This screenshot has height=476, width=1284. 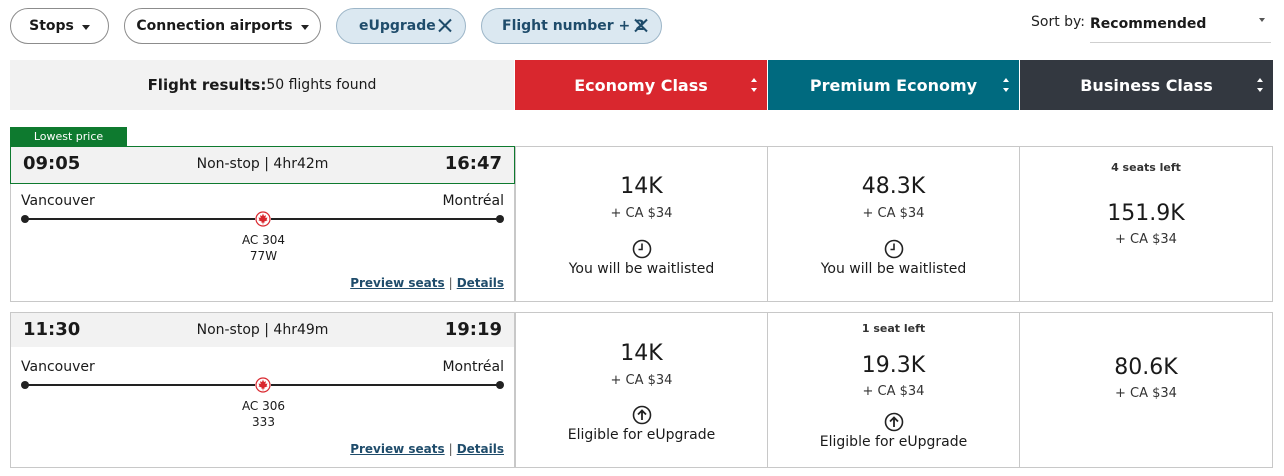 What do you see at coordinates (51, 26) in the screenshot?
I see `stops-filter-label: Stops` at bounding box center [51, 26].